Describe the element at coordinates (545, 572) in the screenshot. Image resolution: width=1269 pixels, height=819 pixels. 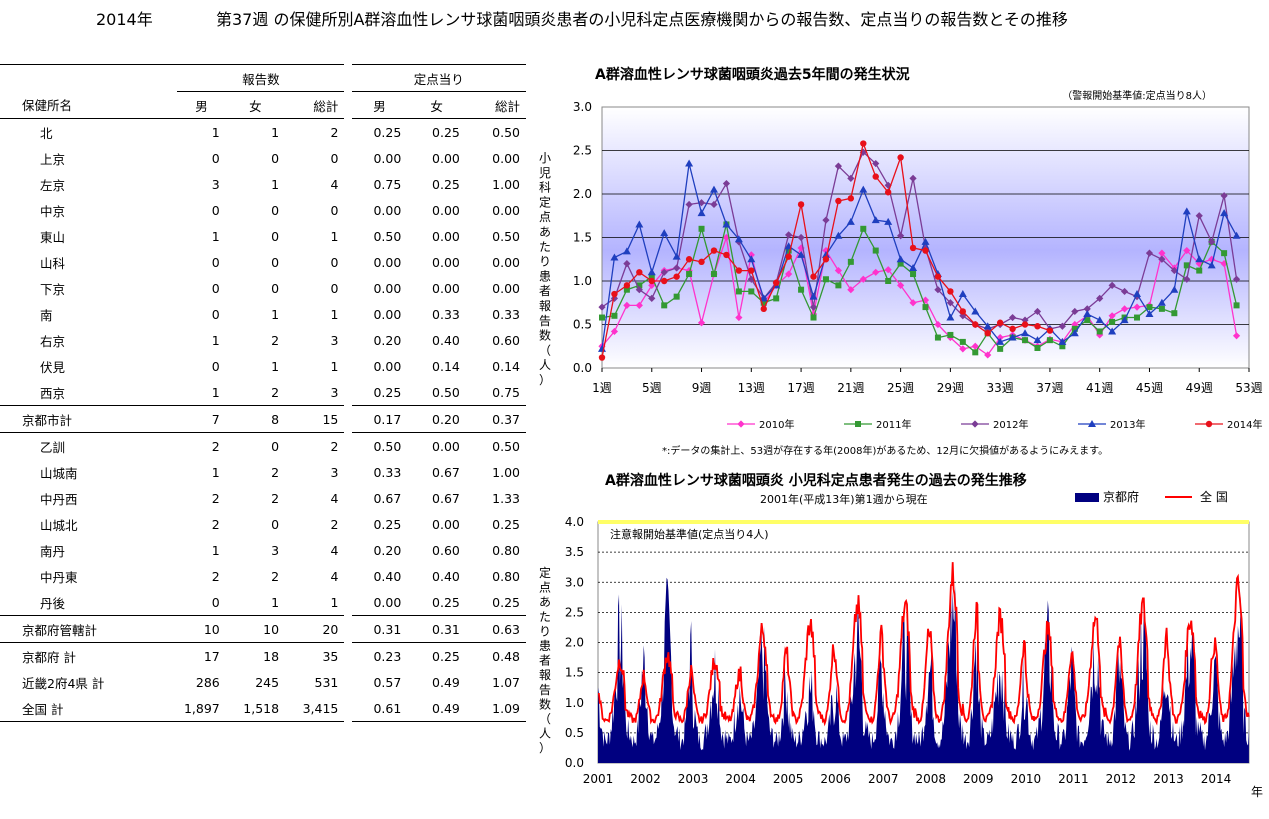
I see `chart2-y-label-char: 定` at that location.